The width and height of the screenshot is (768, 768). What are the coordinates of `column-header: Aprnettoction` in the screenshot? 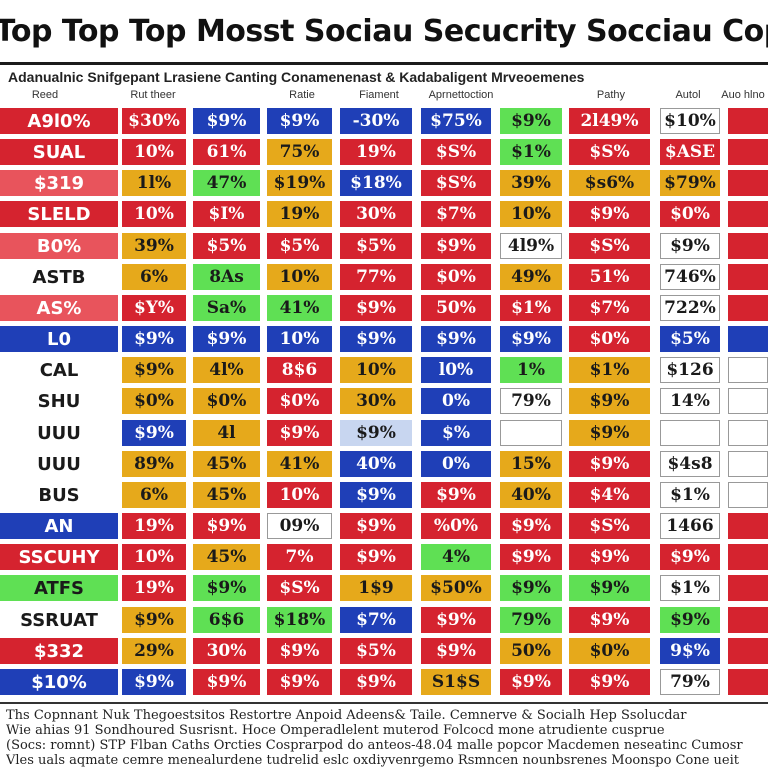 It's located at (461, 95).